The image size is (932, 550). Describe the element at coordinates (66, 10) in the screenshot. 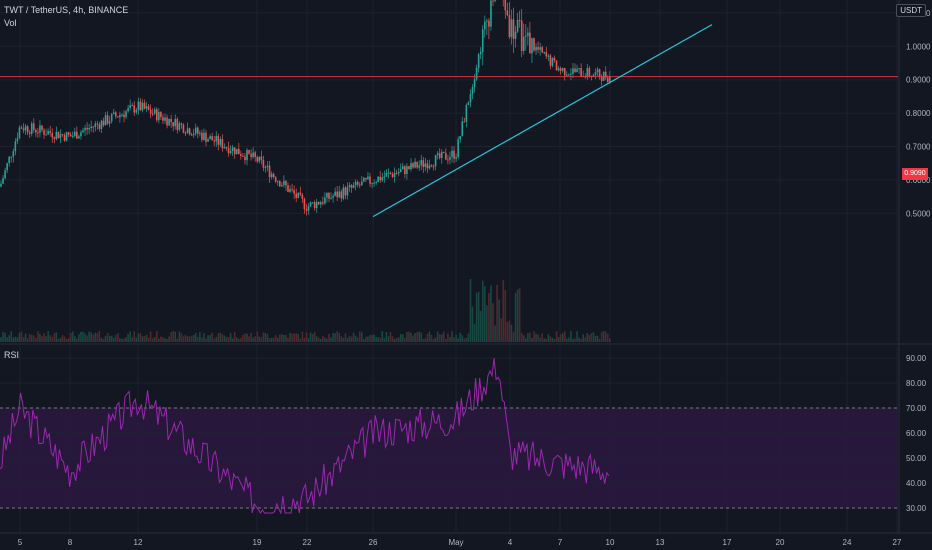

I see `symbol-legend: TWT / TetherUS, 4h, BINANCE` at that location.